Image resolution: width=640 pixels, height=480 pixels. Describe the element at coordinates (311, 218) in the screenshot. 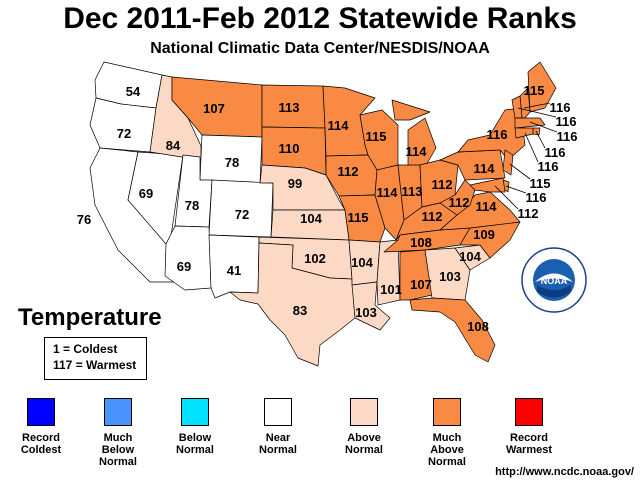

I see `rank-label-ks: 104` at that location.